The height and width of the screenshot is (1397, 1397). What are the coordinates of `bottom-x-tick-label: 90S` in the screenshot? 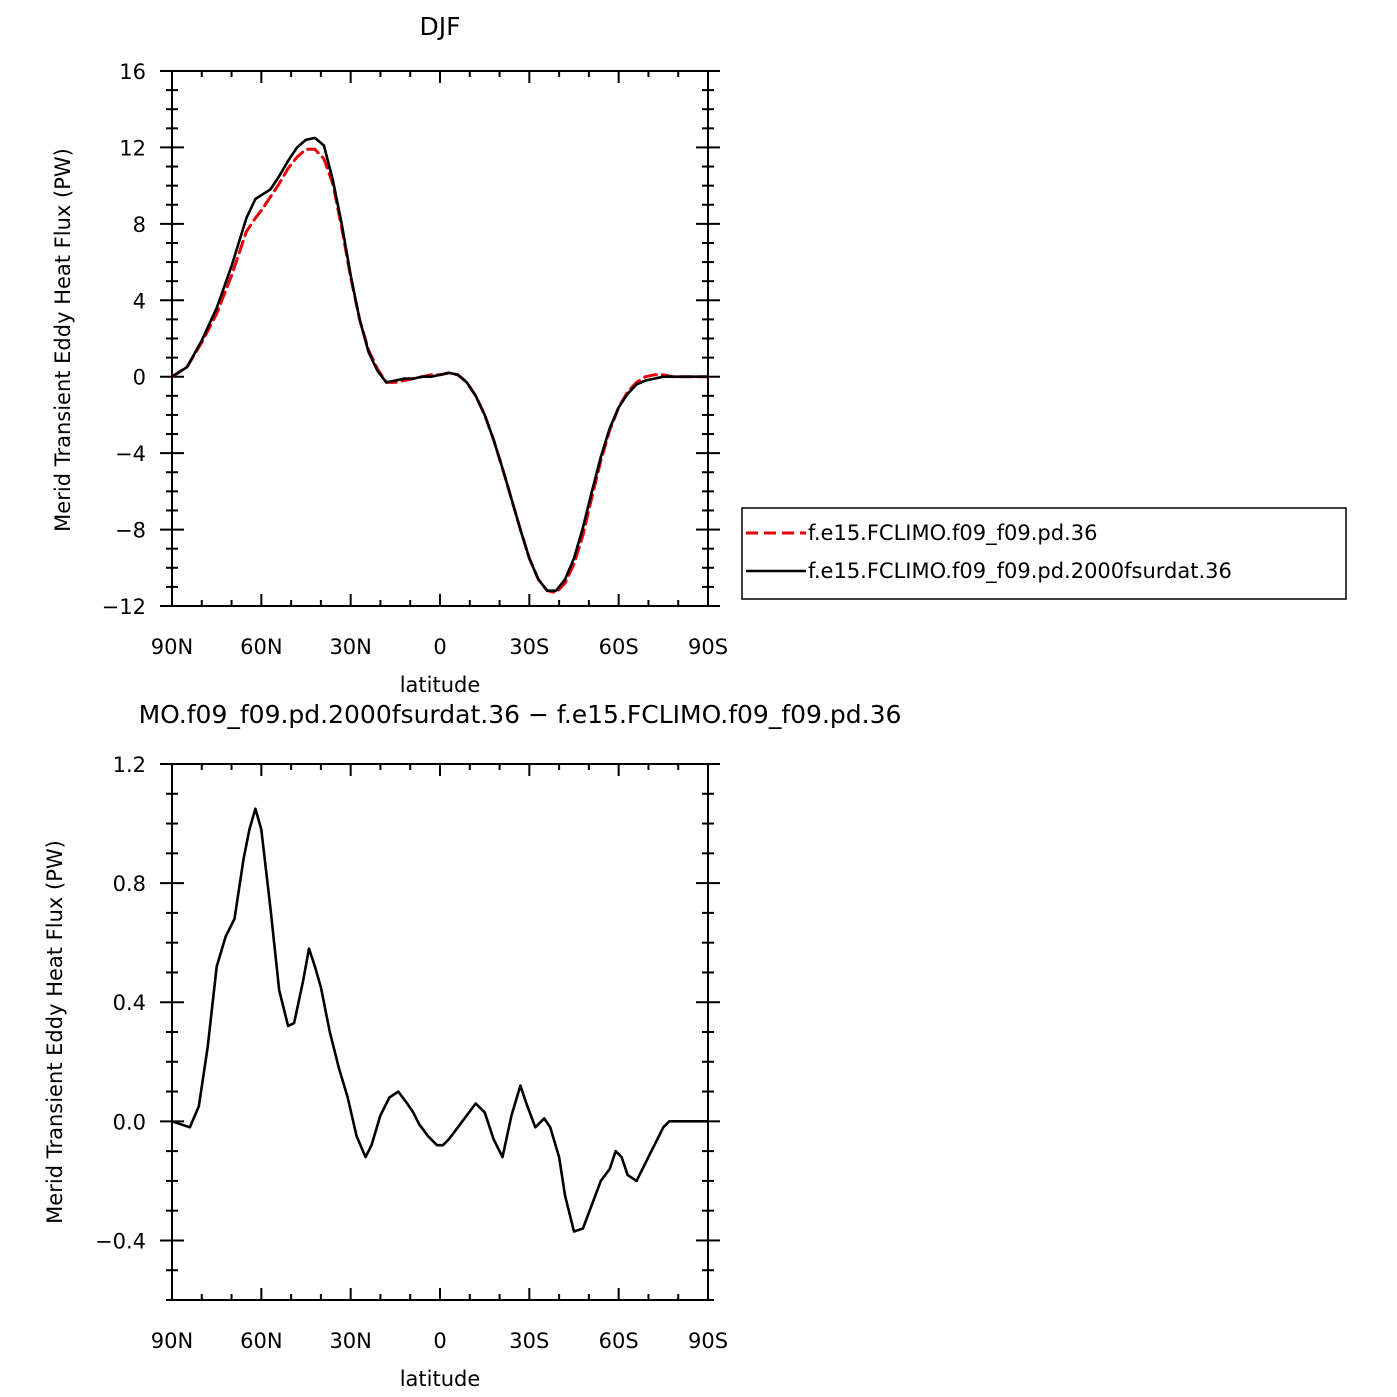 It's located at (708, 1341).